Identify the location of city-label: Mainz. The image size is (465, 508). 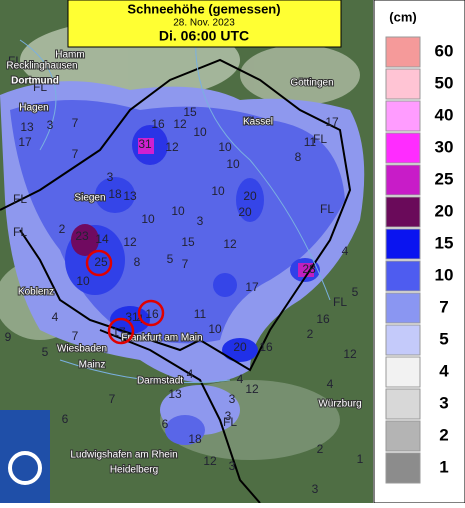
(92, 365).